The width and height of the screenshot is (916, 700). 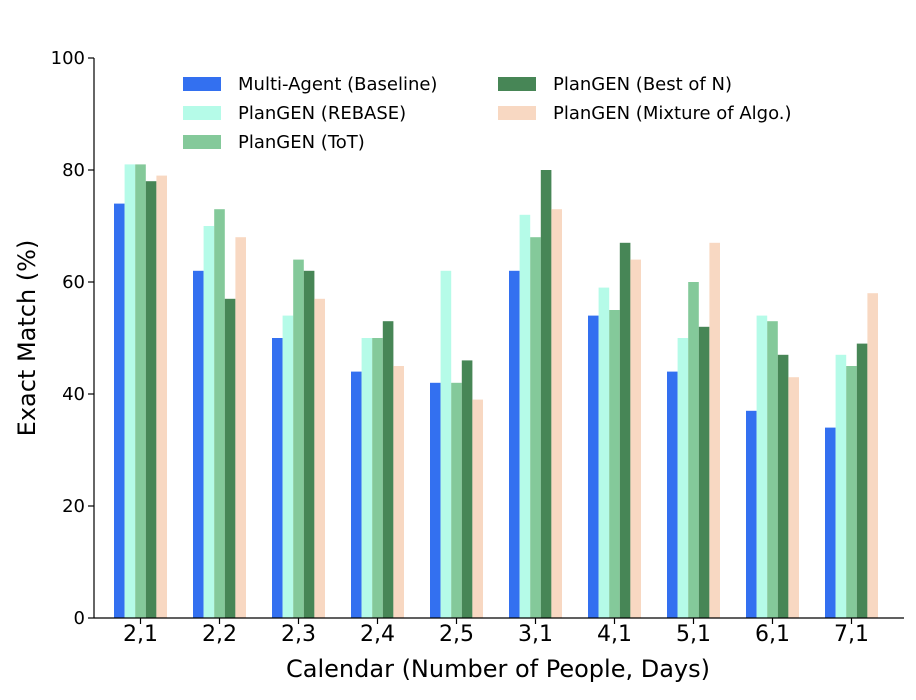 I want to click on y-tick-label: 0, so click(x=79, y=618).